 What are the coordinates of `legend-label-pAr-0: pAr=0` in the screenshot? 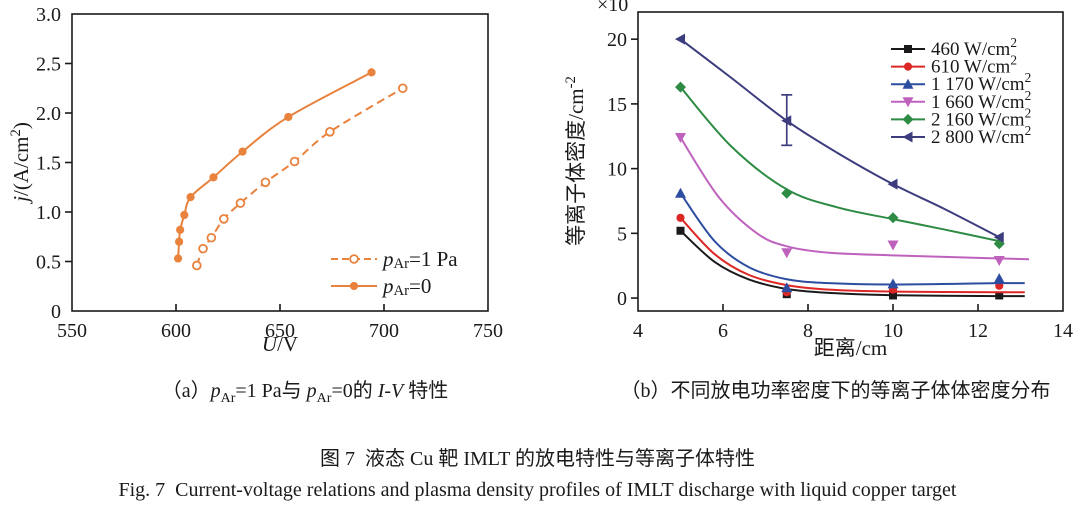 It's located at (406, 286).